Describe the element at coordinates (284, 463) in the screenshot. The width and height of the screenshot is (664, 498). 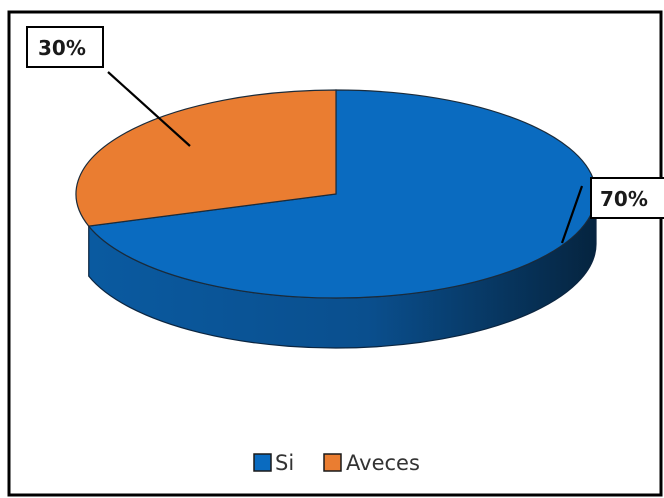
I see `legend-label-si: Si` at that location.